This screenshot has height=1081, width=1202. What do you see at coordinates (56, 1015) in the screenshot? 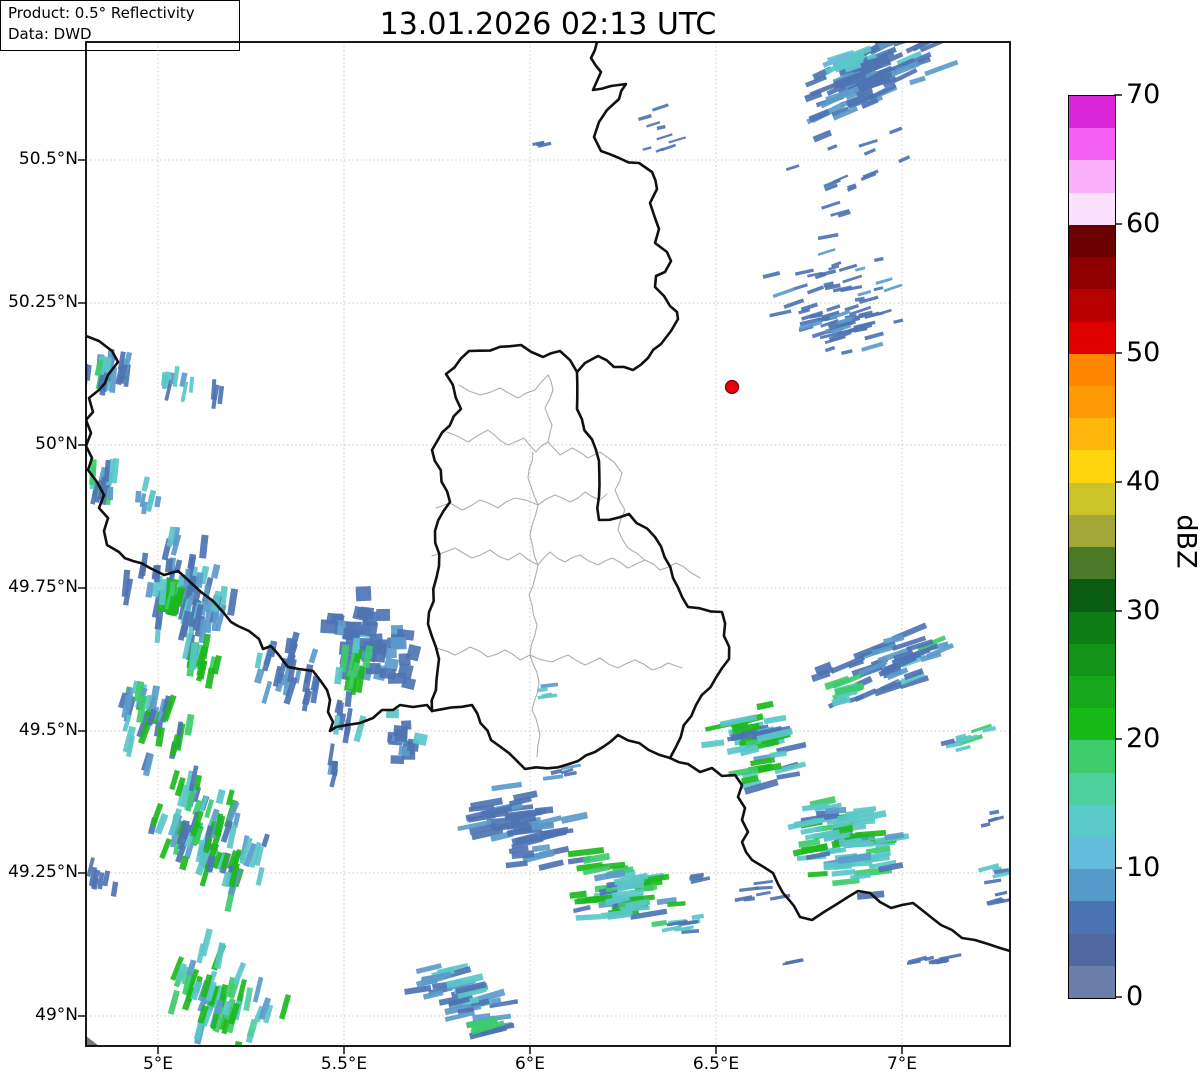
I see `y-tick-label: 49°N` at bounding box center [56, 1015].